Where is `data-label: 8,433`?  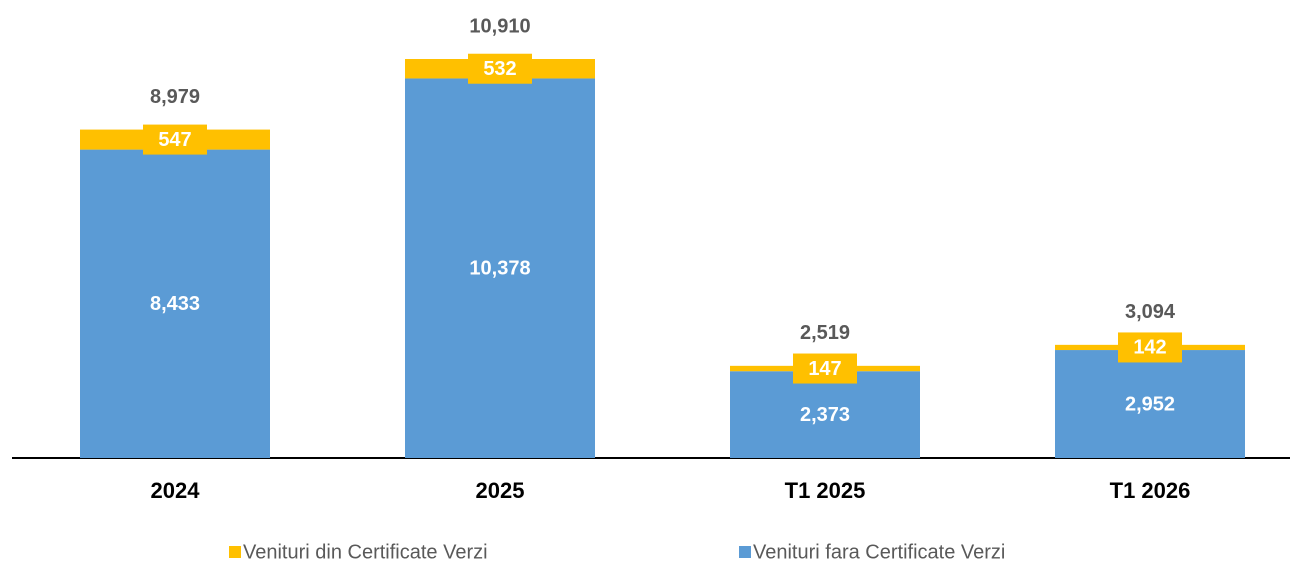 data-label: 8,433 is located at coordinates (175, 304).